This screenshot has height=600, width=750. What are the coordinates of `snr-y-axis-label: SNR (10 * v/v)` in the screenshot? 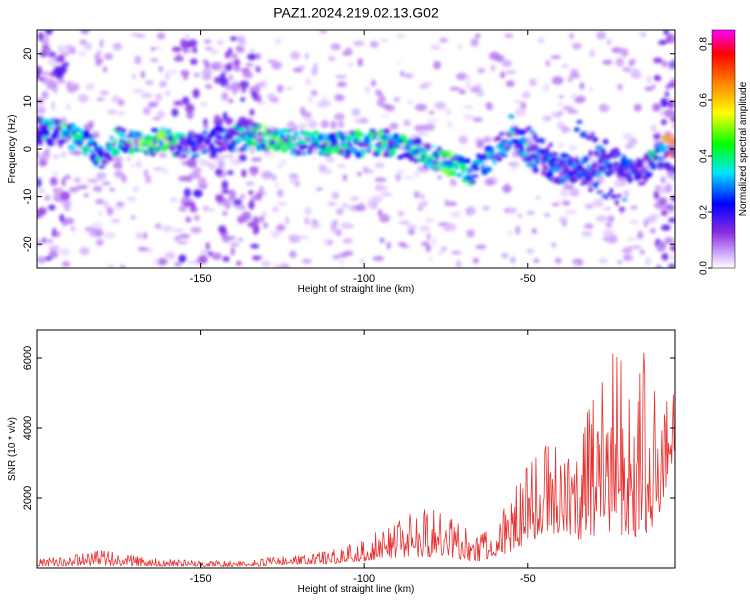 It's located at (12, 449).